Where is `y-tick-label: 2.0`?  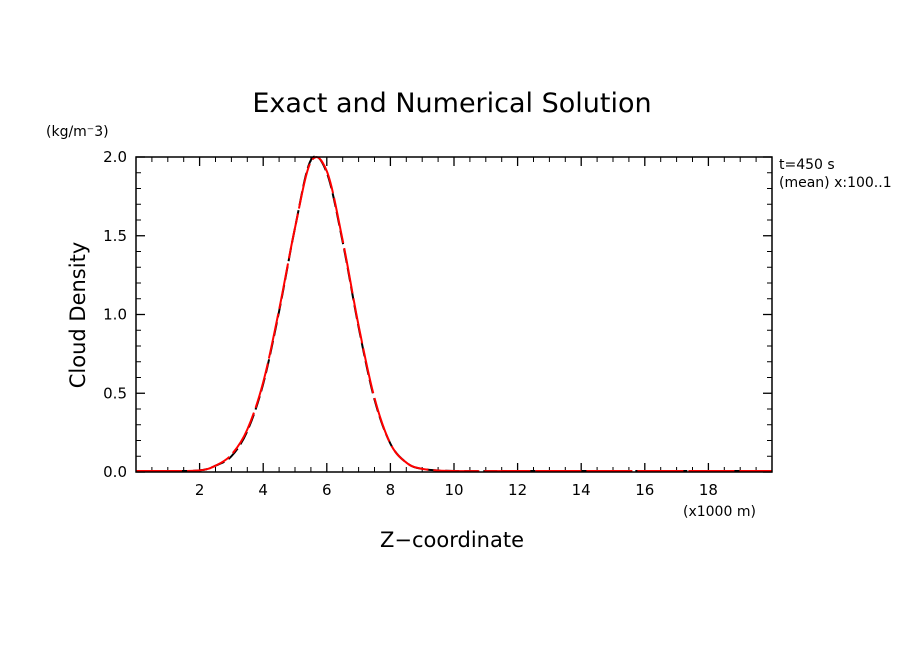
y-tick-label: 2.0 is located at coordinates (115, 157).